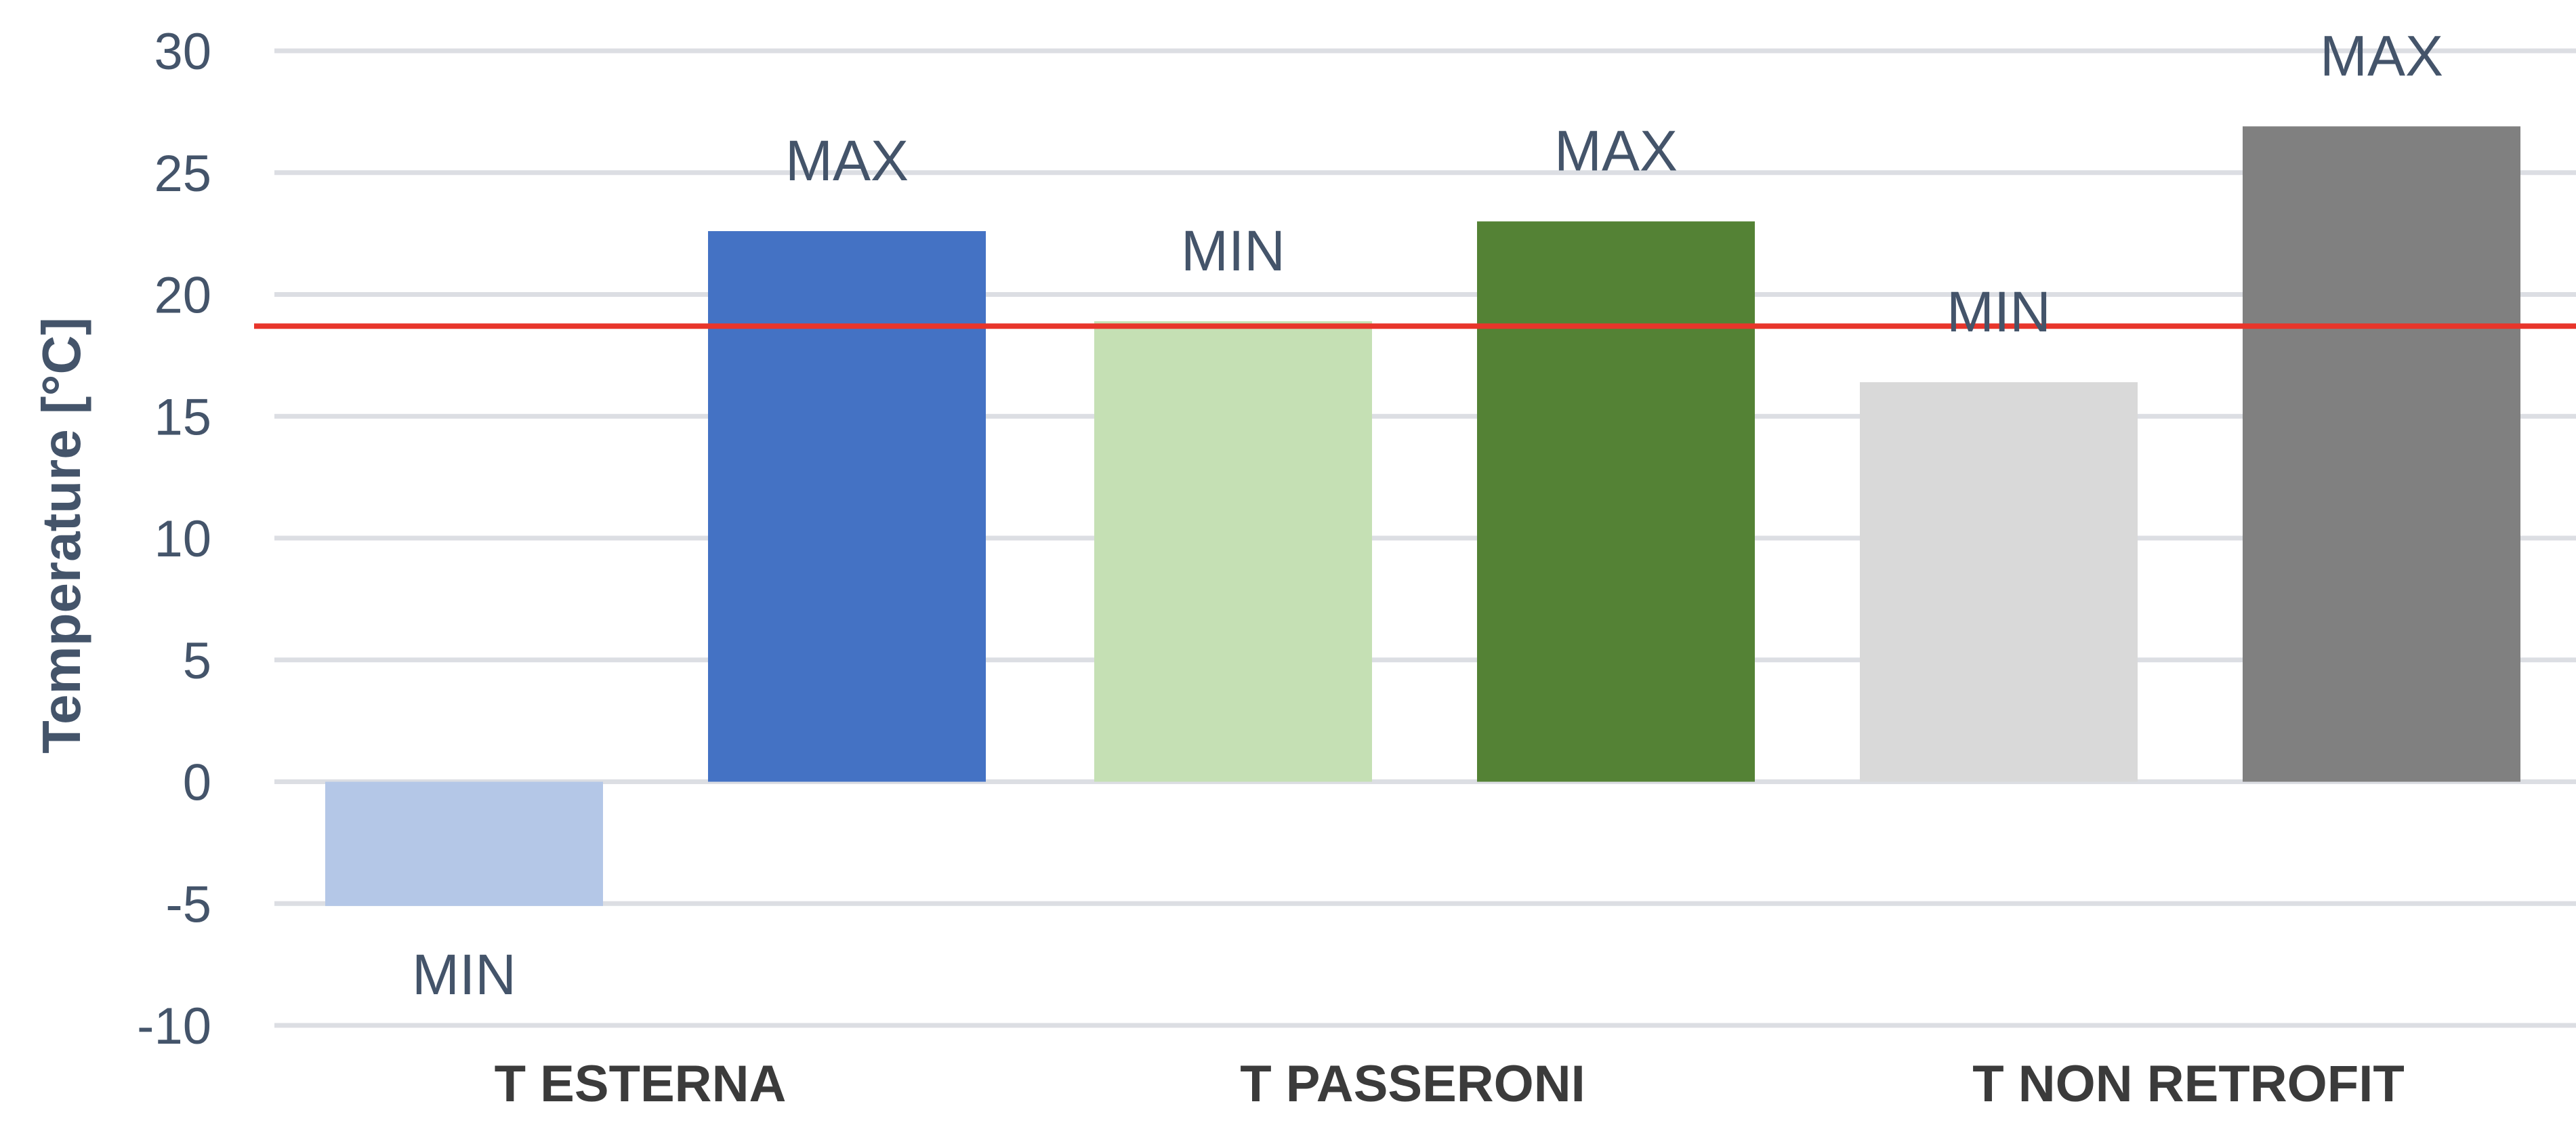  I want to click on y-tick-label: 10, so click(182, 539).